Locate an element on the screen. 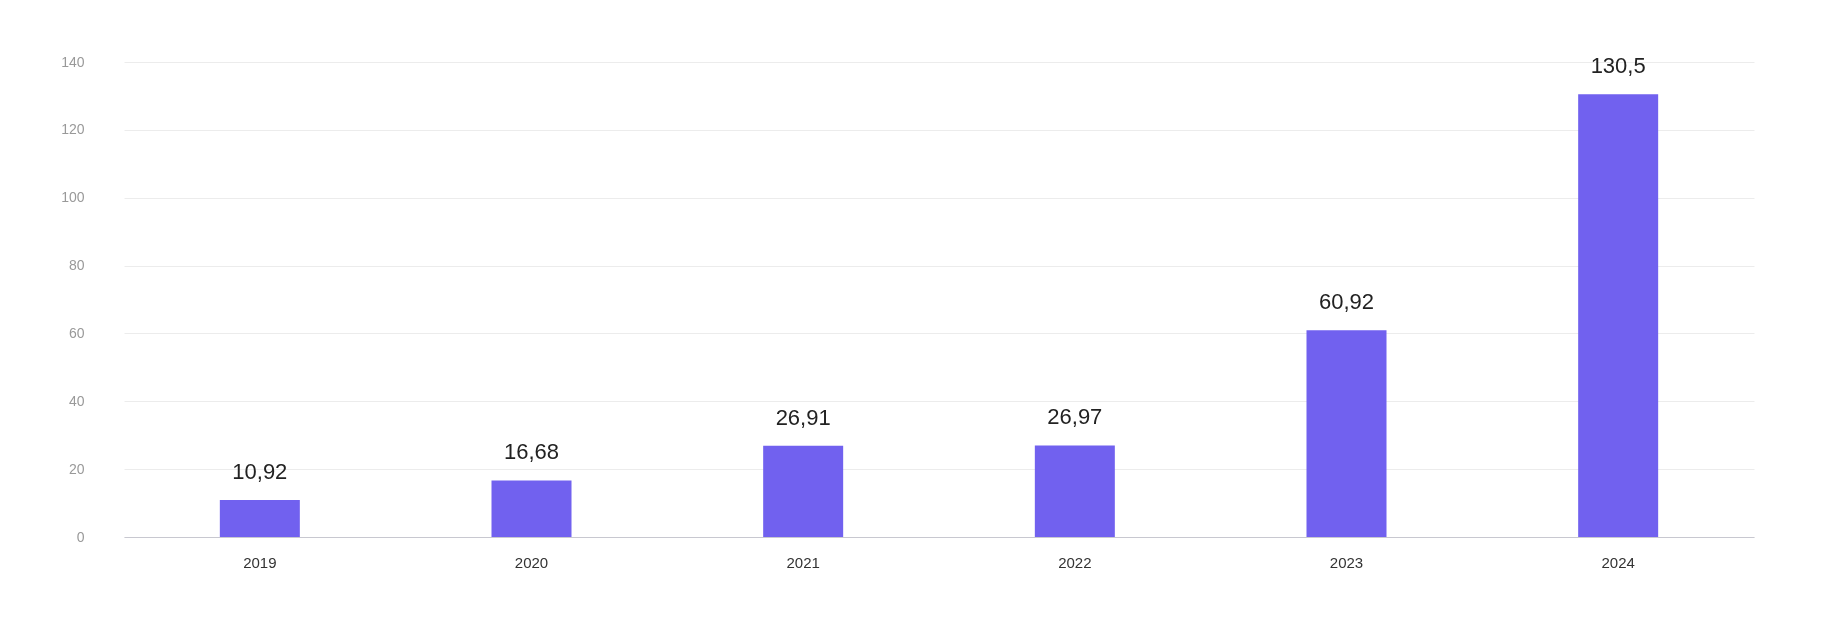 Image resolution: width=1824 pixels, height=628 pixels. y-tick-label: 20 is located at coordinates (76, 468).